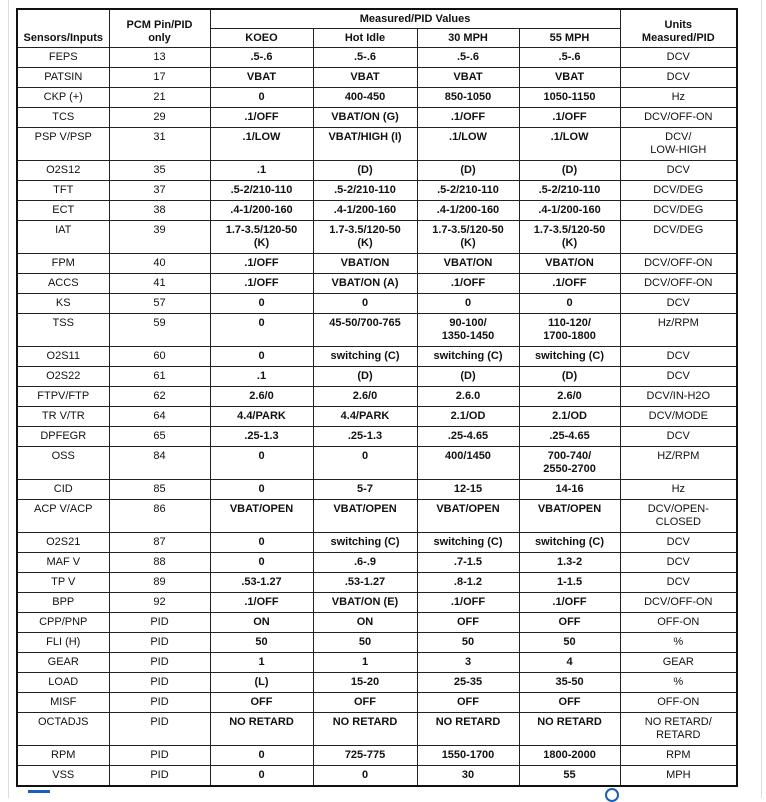  Describe the element at coordinates (63, 28) in the screenshot. I see `header-sensors: Sensors/Inputs` at that location.